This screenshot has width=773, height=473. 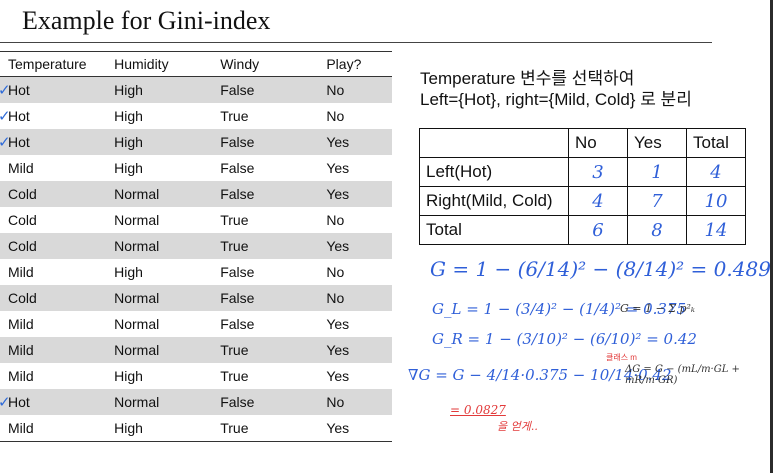 I want to click on summary-header-yes: Yes, so click(x=657, y=143).